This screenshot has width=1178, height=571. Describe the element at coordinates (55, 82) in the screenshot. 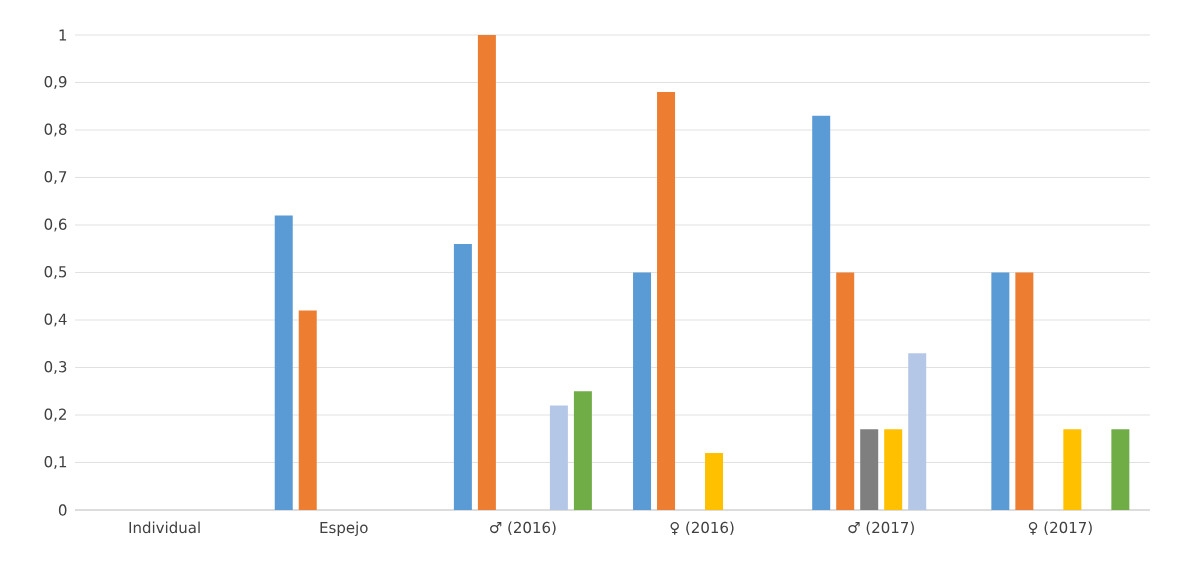

I see `y-tick-label: 0,9` at that location.